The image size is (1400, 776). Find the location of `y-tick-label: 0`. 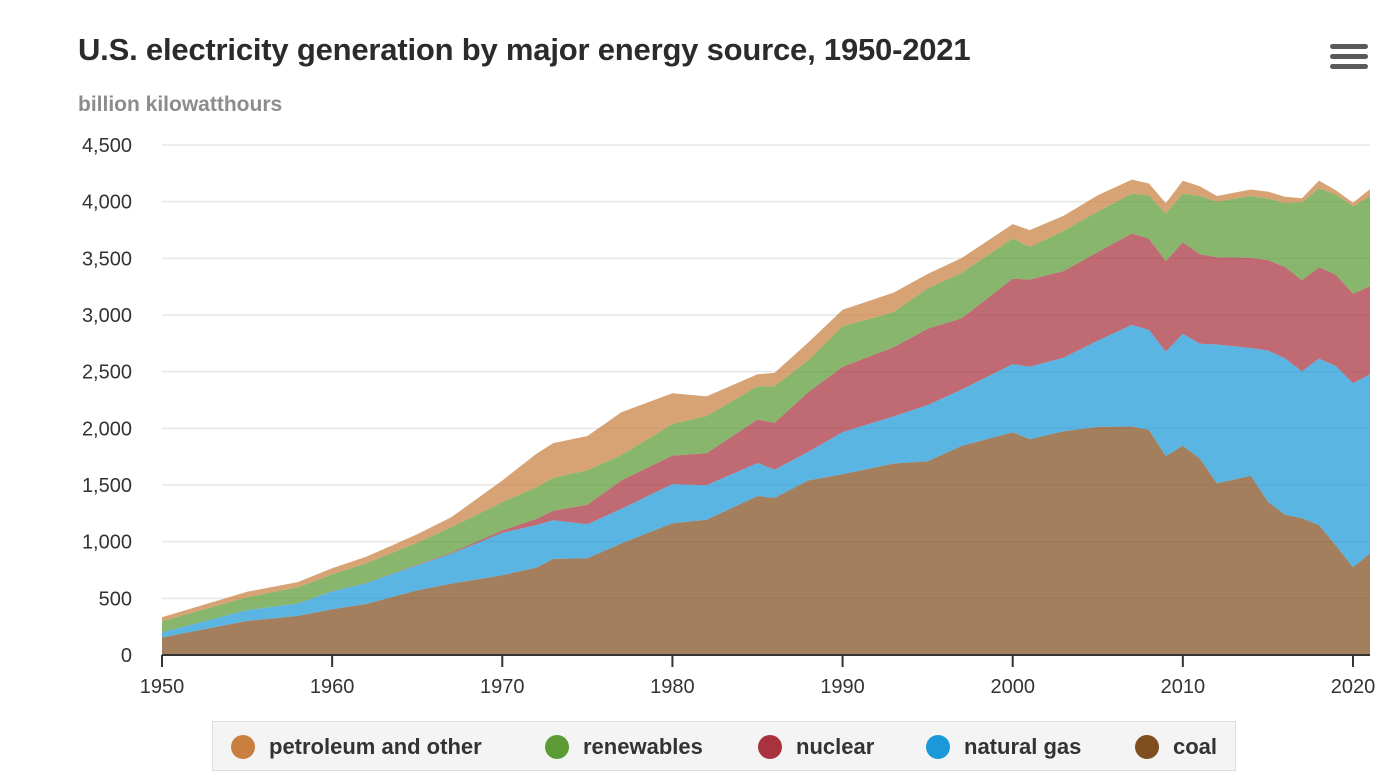

y-tick-label: 0 is located at coordinates (126, 656).